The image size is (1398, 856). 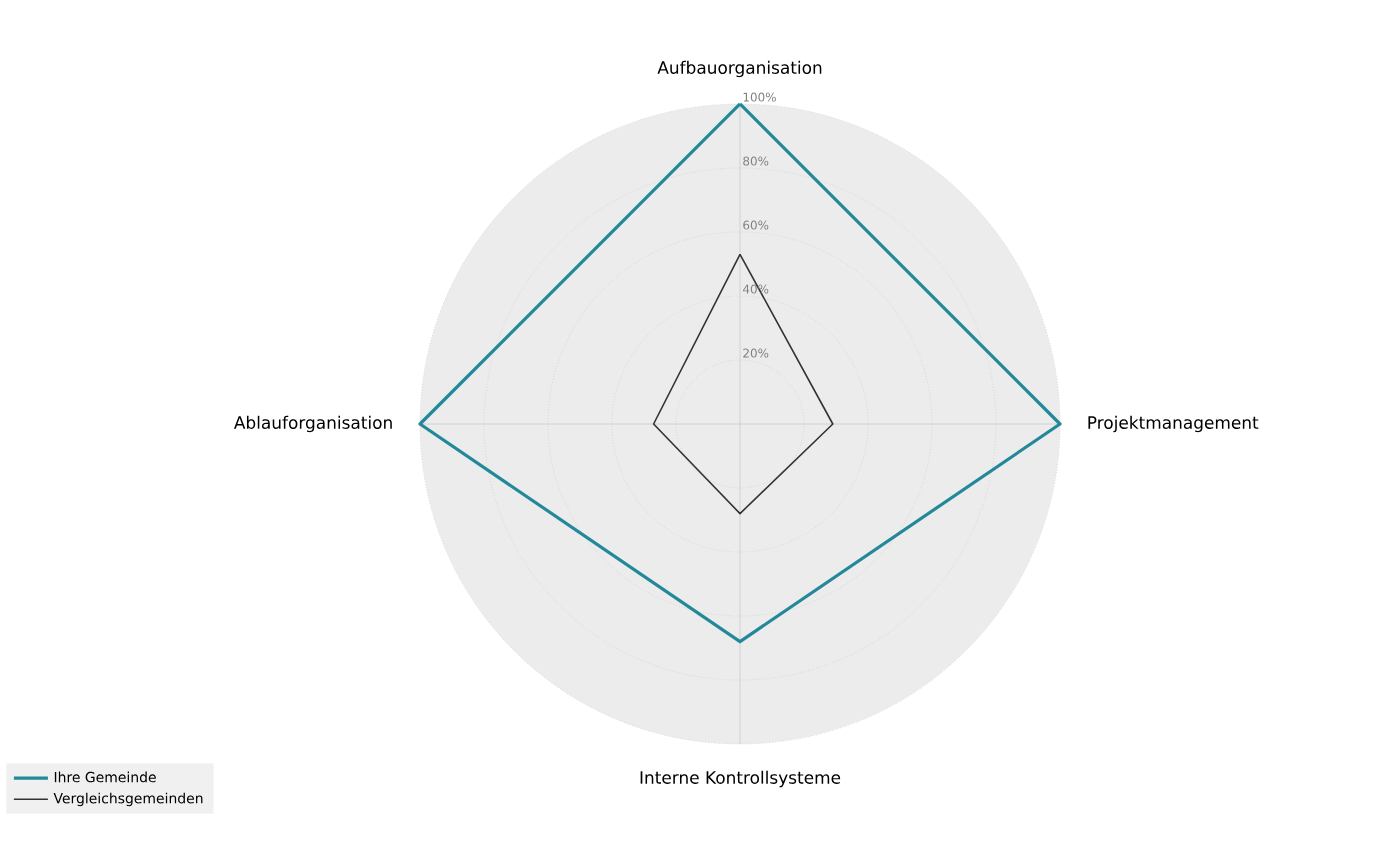 What do you see at coordinates (312, 424) in the screenshot?
I see `spoke-label: Ablauforganisation` at bounding box center [312, 424].